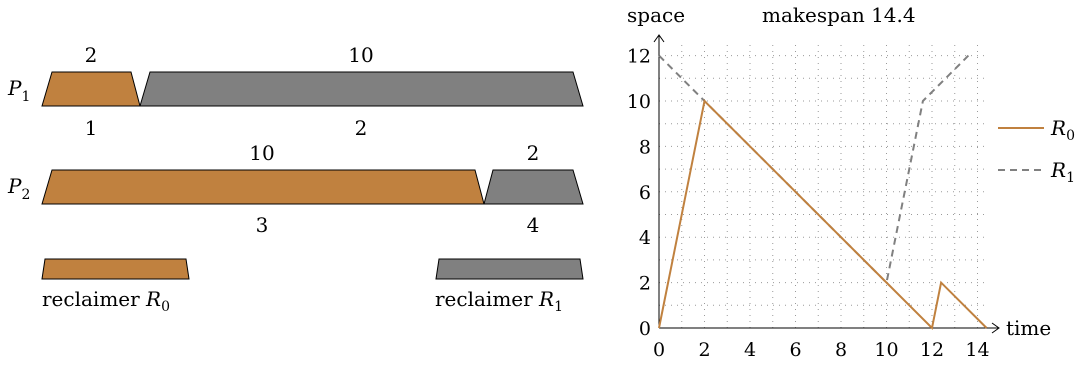  Describe the element at coordinates (361, 89) in the screenshot. I see `p1-task-2-block` at that location.